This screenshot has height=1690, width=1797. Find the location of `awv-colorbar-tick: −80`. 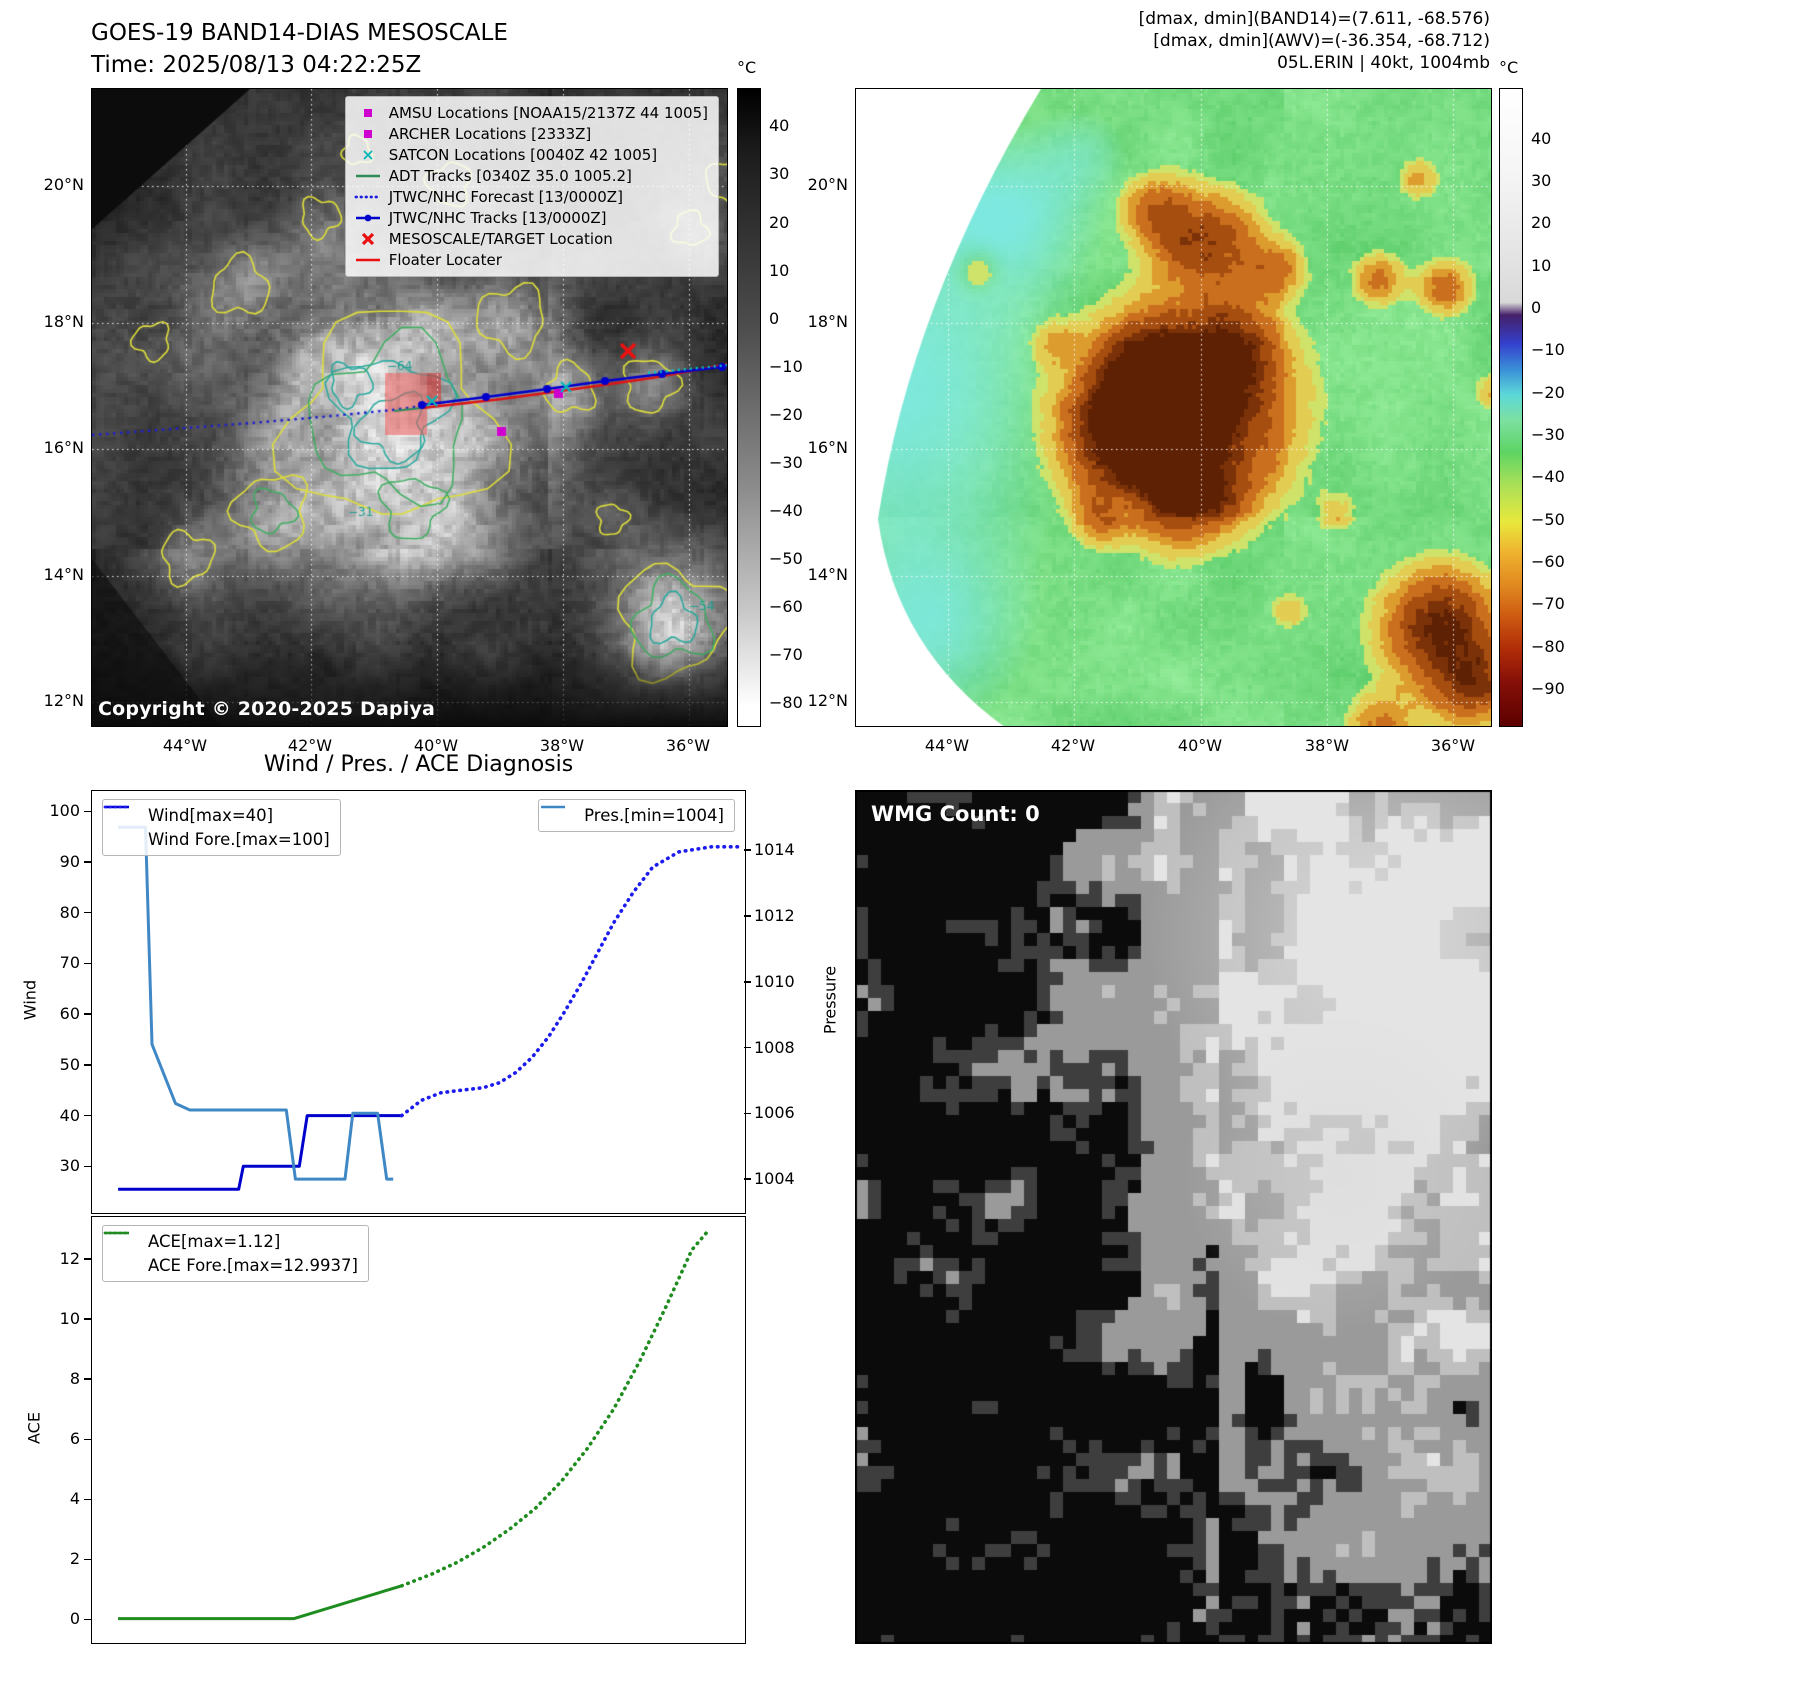

awv-colorbar-tick: −80 is located at coordinates (1548, 646).